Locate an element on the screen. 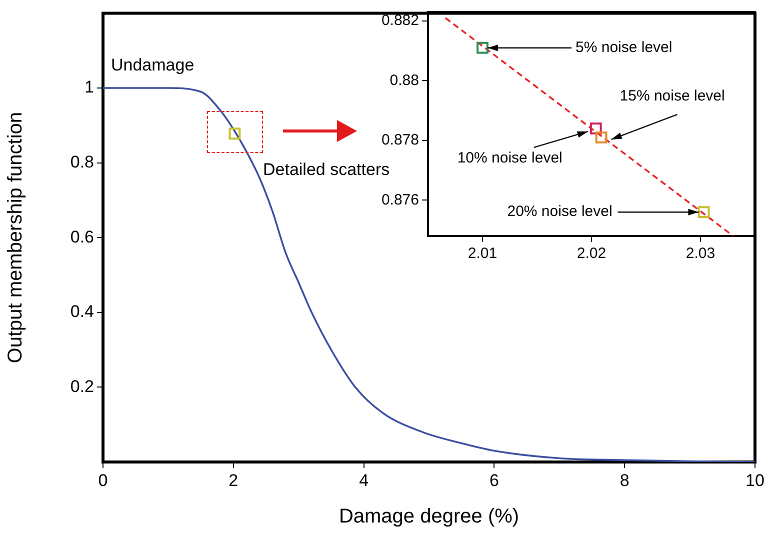 Image resolution: width=768 pixels, height=533 pixels. x-tick-label: 10 is located at coordinates (755, 480).